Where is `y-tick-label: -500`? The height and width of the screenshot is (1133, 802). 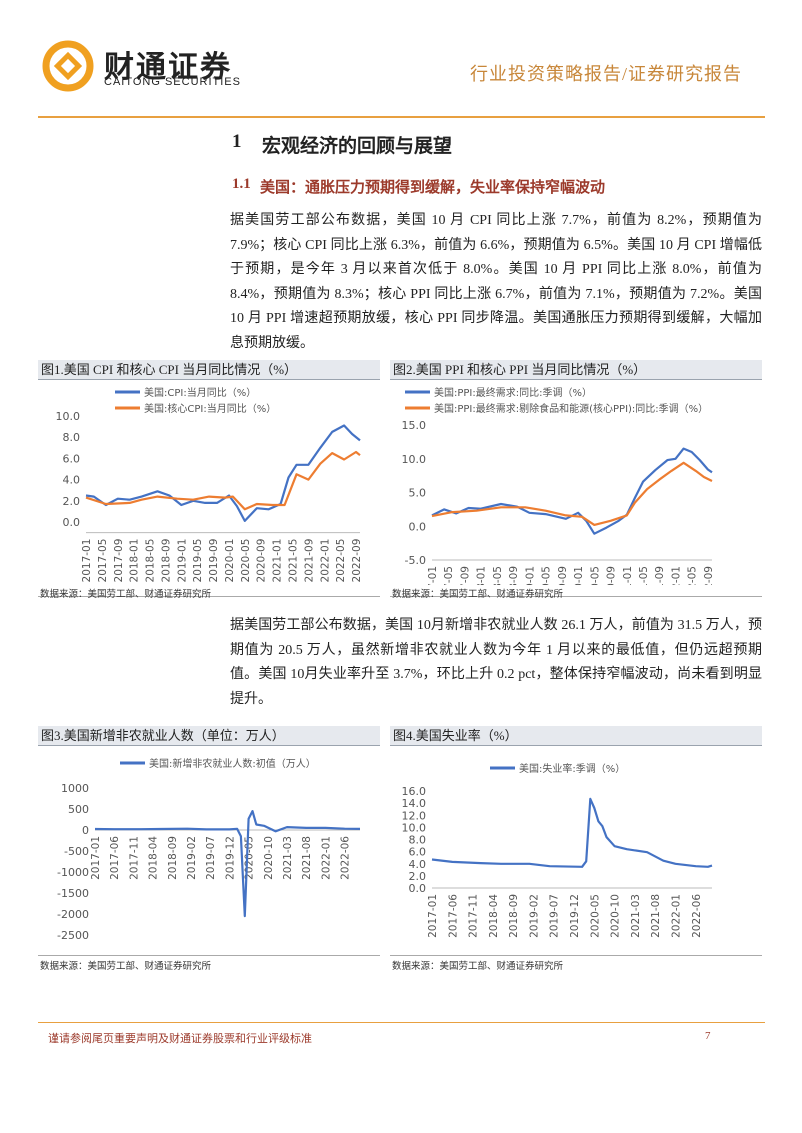
y-tick-label: -500 is located at coordinates (76, 851).